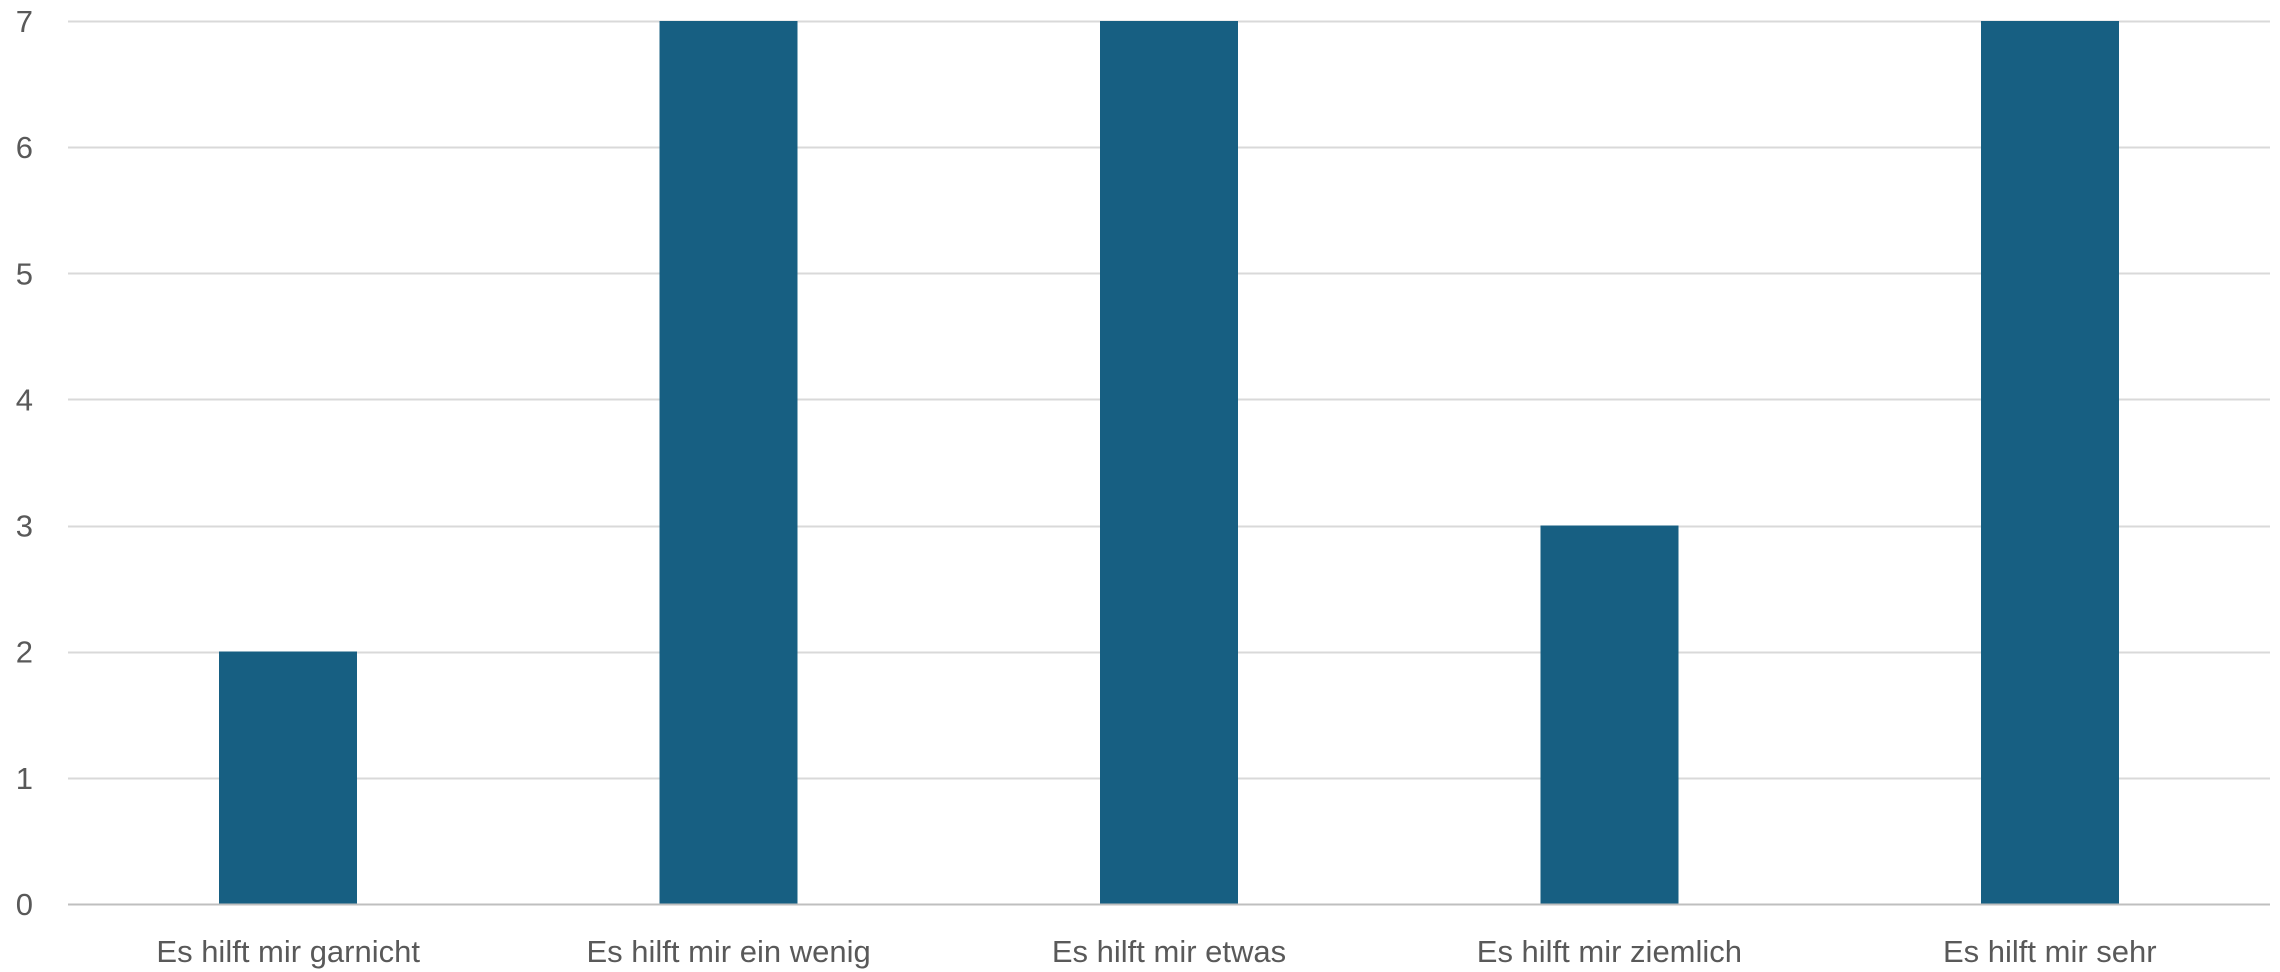 This screenshot has width=2280, height=972. What do you see at coordinates (24, 652) in the screenshot?
I see `y-tick-label: 2` at bounding box center [24, 652].